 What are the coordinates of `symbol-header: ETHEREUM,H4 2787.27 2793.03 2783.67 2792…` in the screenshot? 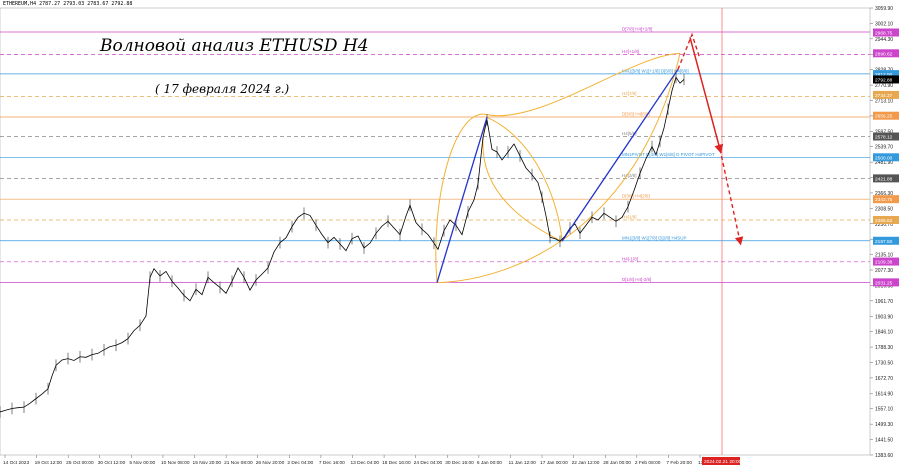 It's located at (68, 4).